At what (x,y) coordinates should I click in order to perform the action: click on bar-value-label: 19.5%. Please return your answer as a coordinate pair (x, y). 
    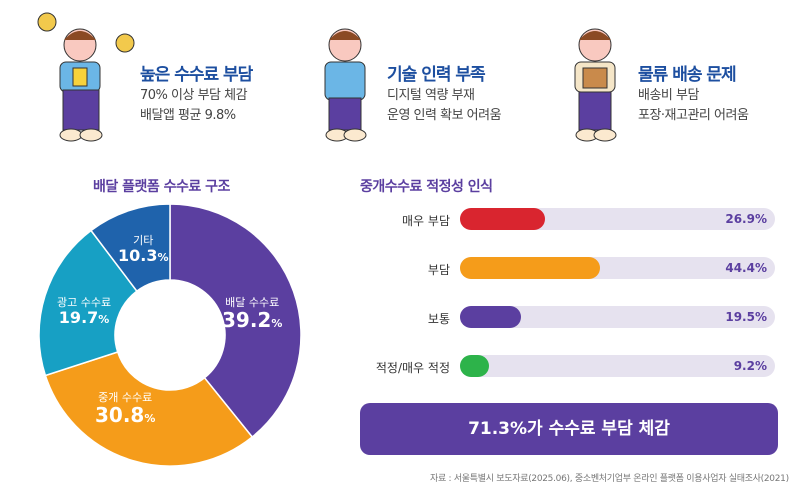
    Looking at the image, I should click on (746, 317).